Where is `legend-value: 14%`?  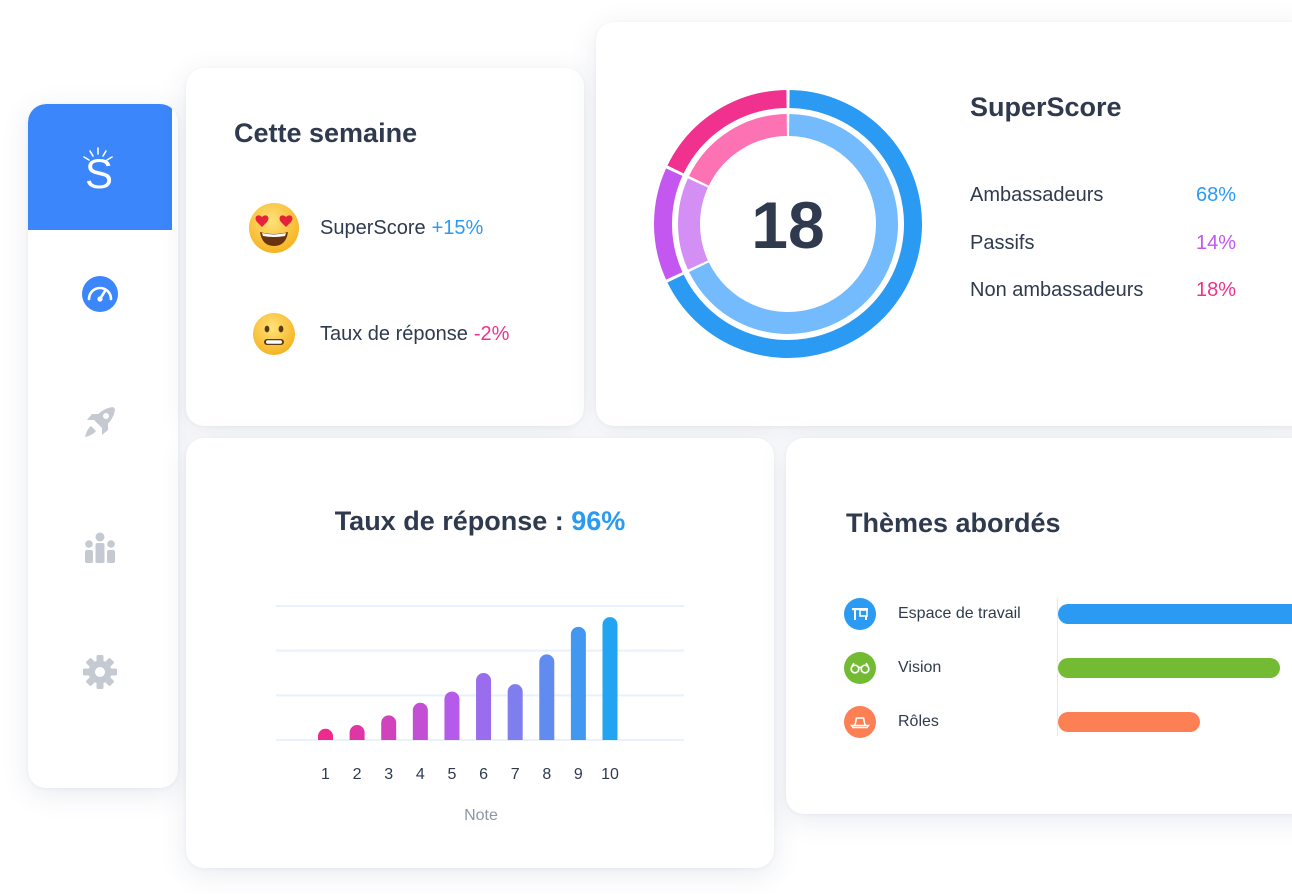
legend-value: 14% is located at coordinates (1215, 243).